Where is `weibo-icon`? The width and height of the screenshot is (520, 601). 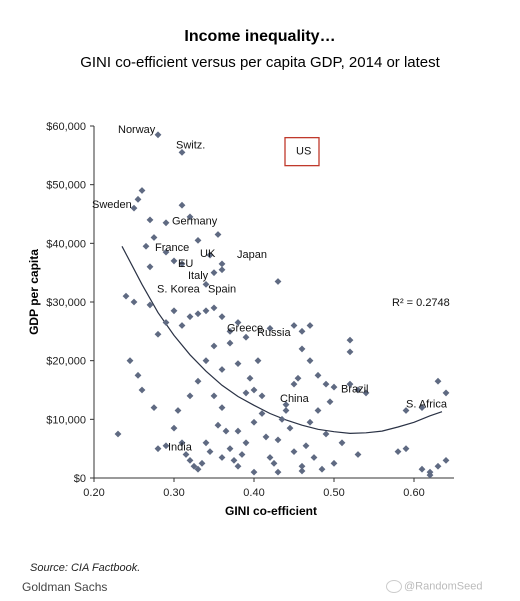
weibo-icon is located at coordinates (394, 586).